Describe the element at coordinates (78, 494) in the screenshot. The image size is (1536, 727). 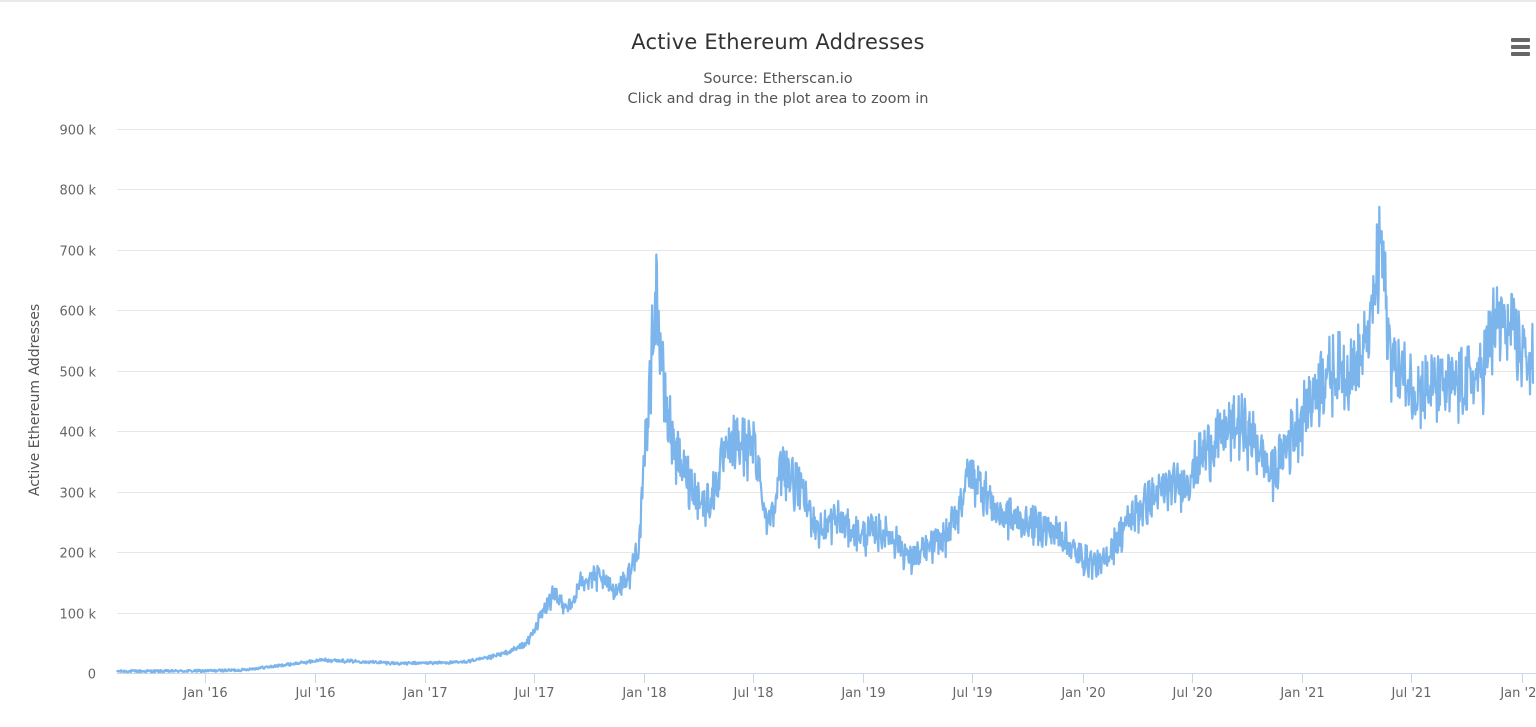
I see `y-tick-label: 300 k` at that location.